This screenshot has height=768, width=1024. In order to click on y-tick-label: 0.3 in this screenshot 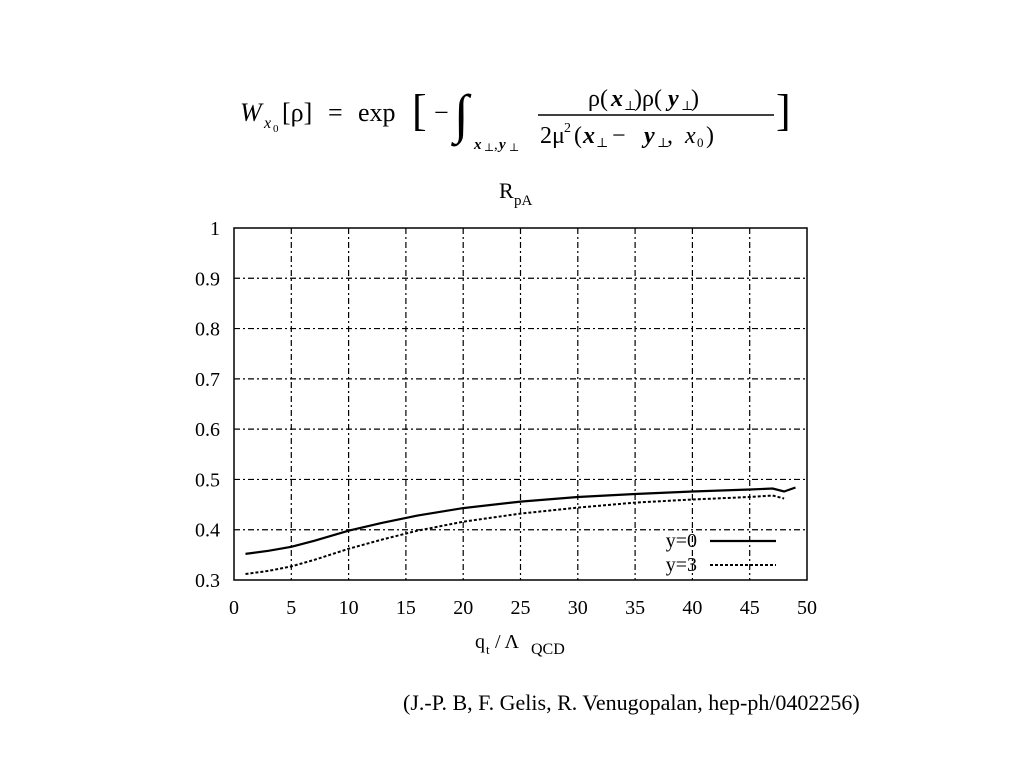, I will do `click(207, 581)`.